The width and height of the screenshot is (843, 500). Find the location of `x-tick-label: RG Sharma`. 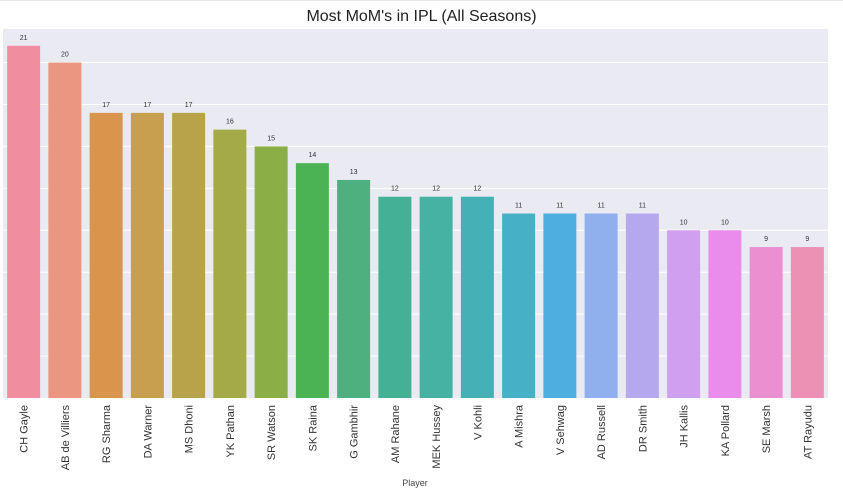

x-tick-label: RG Sharma is located at coordinates (107, 433).